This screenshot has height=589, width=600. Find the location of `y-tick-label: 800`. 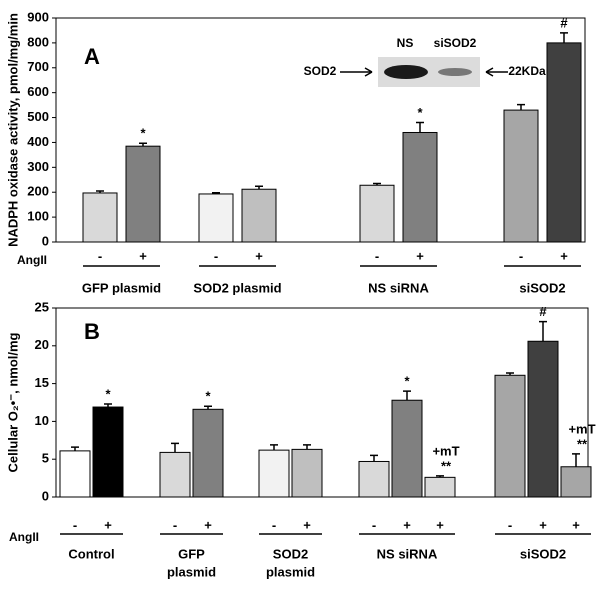

y-tick-label: 800 is located at coordinates (38, 41).